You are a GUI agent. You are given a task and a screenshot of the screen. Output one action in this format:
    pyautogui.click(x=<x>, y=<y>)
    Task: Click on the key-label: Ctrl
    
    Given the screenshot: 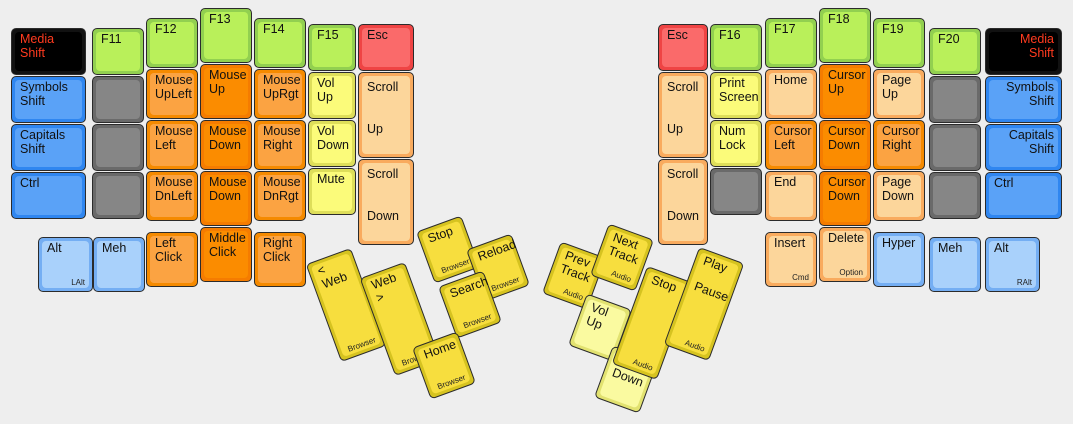 What is the action you would take?
    pyautogui.click(x=1004, y=183)
    